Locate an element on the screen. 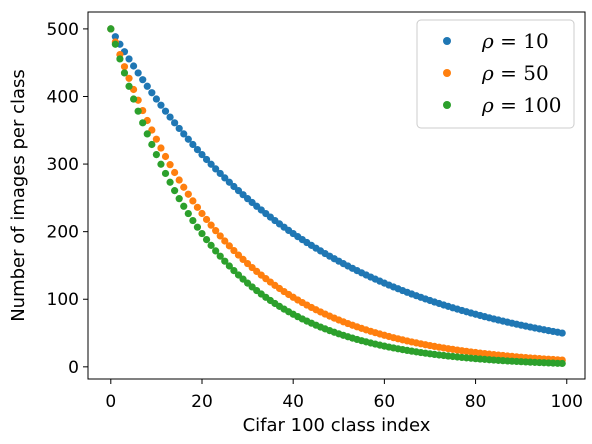  x-tick-label: 60 is located at coordinates (385, 402).